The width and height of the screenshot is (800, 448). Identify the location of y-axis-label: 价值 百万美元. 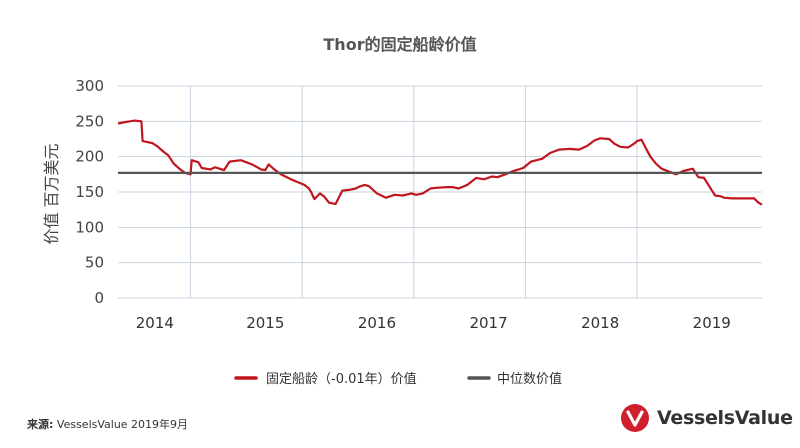
(51, 193).